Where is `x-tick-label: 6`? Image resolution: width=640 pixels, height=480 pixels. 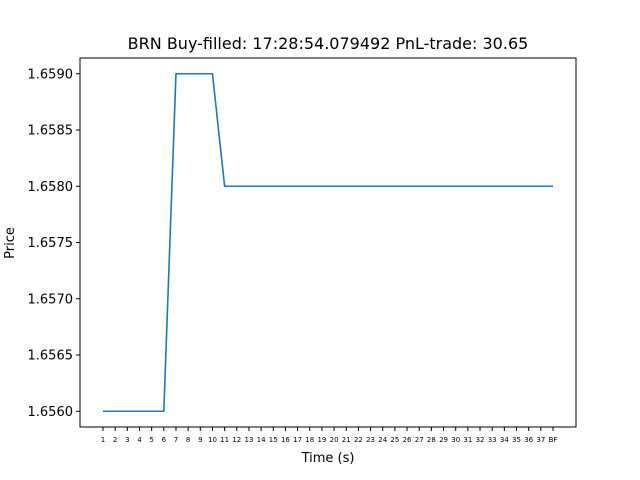
x-tick-label: 6 is located at coordinates (164, 440).